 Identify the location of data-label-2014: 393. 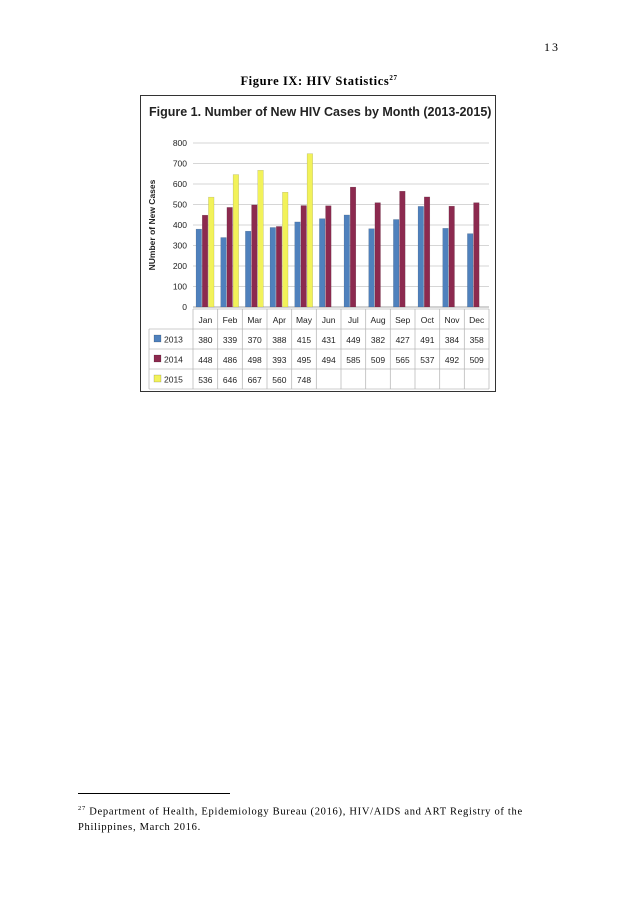
(279, 360).